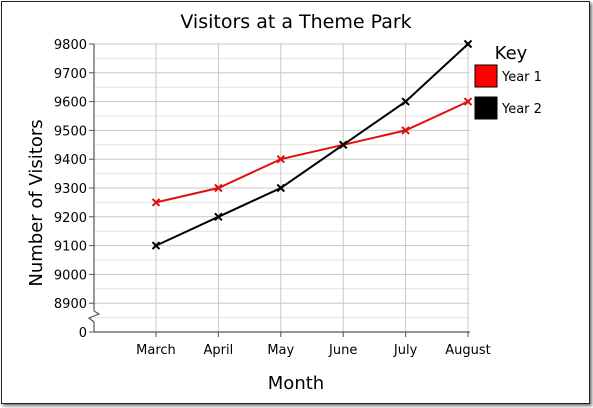 This screenshot has width=593, height=408. What do you see at coordinates (468, 350) in the screenshot?
I see `x-tick-label: August` at bounding box center [468, 350].